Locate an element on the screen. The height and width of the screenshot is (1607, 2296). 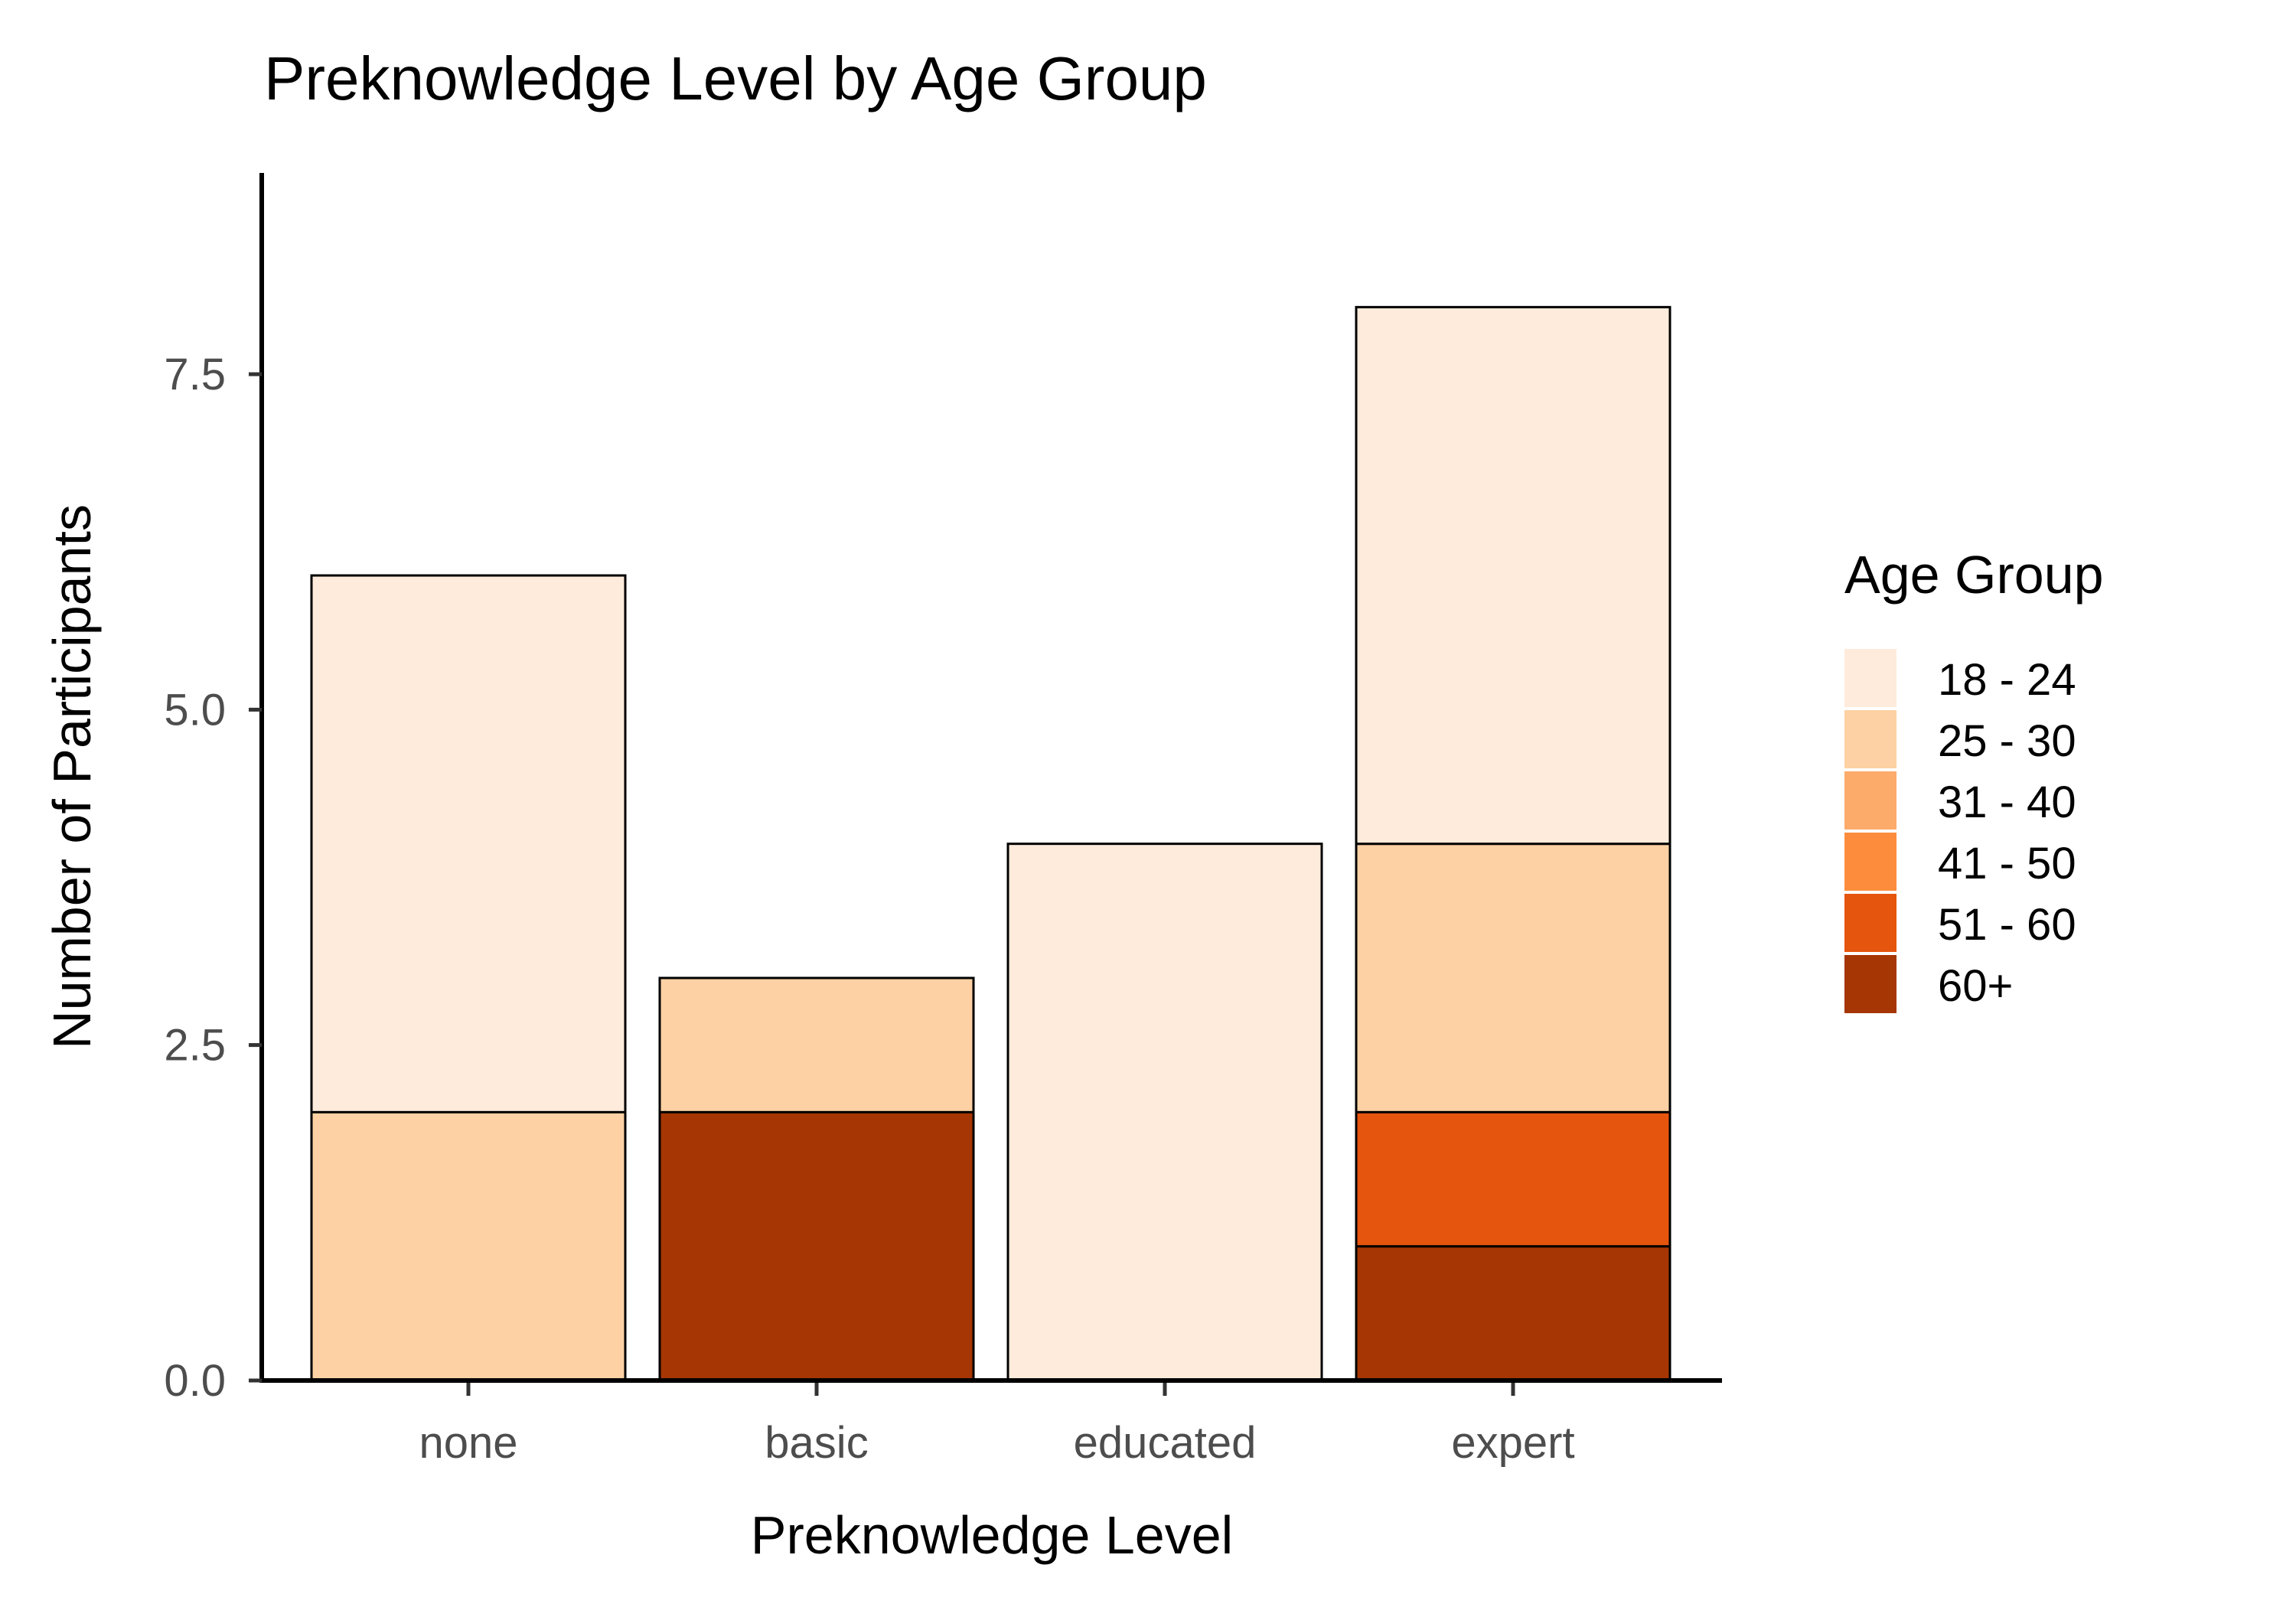
y-axis-title: Number of Participants is located at coordinates (72, 776).